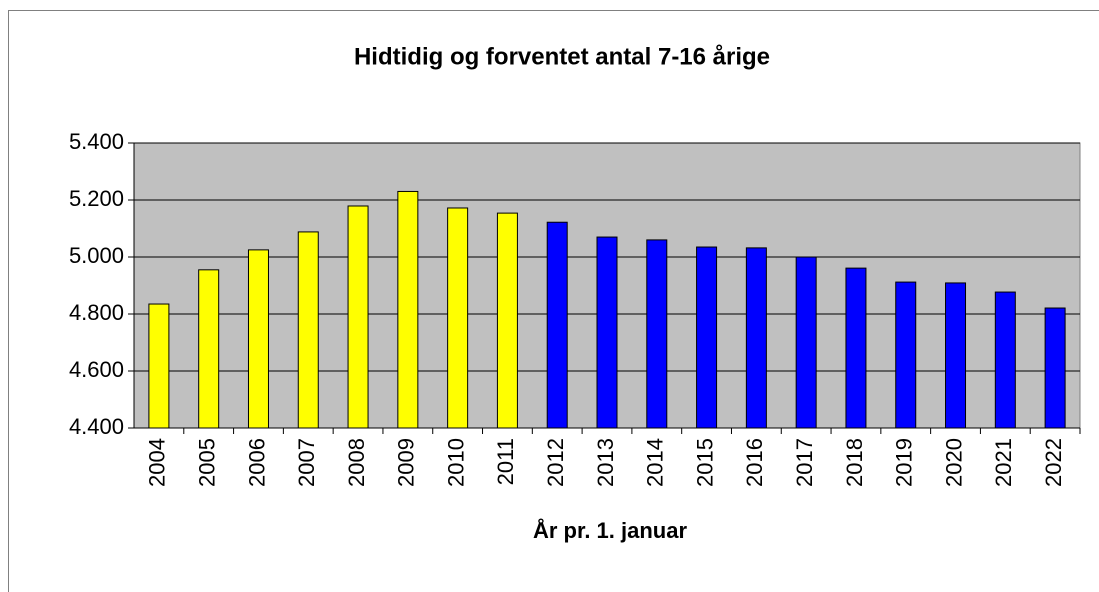  Describe the element at coordinates (455, 462) in the screenshot. I see `x-tick-label: 2010` at that location.